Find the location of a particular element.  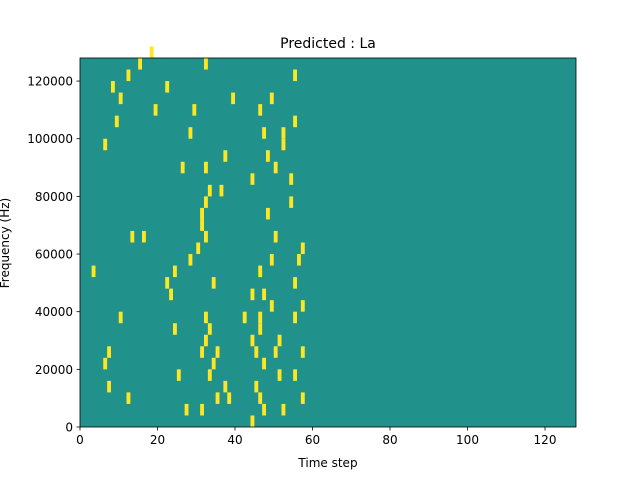

y-axis: 0 20000 40000 60000 80000 100000 120000 is located at coordinates (53, 255).